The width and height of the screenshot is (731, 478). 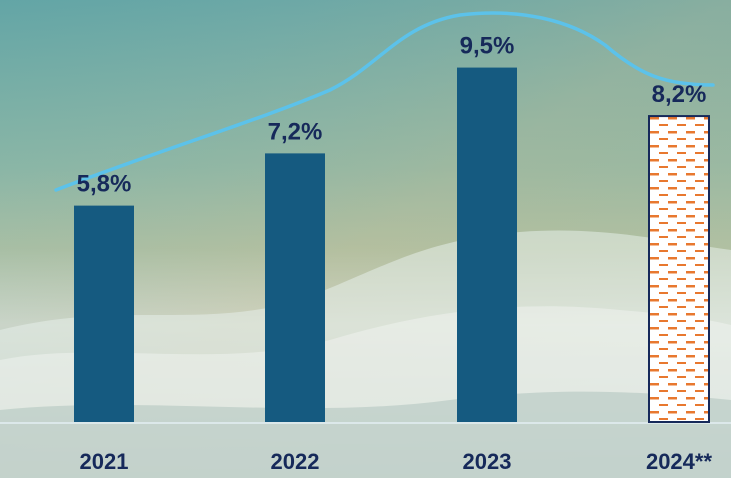 I want to click on bar-2023, so click(x=487, y=245).